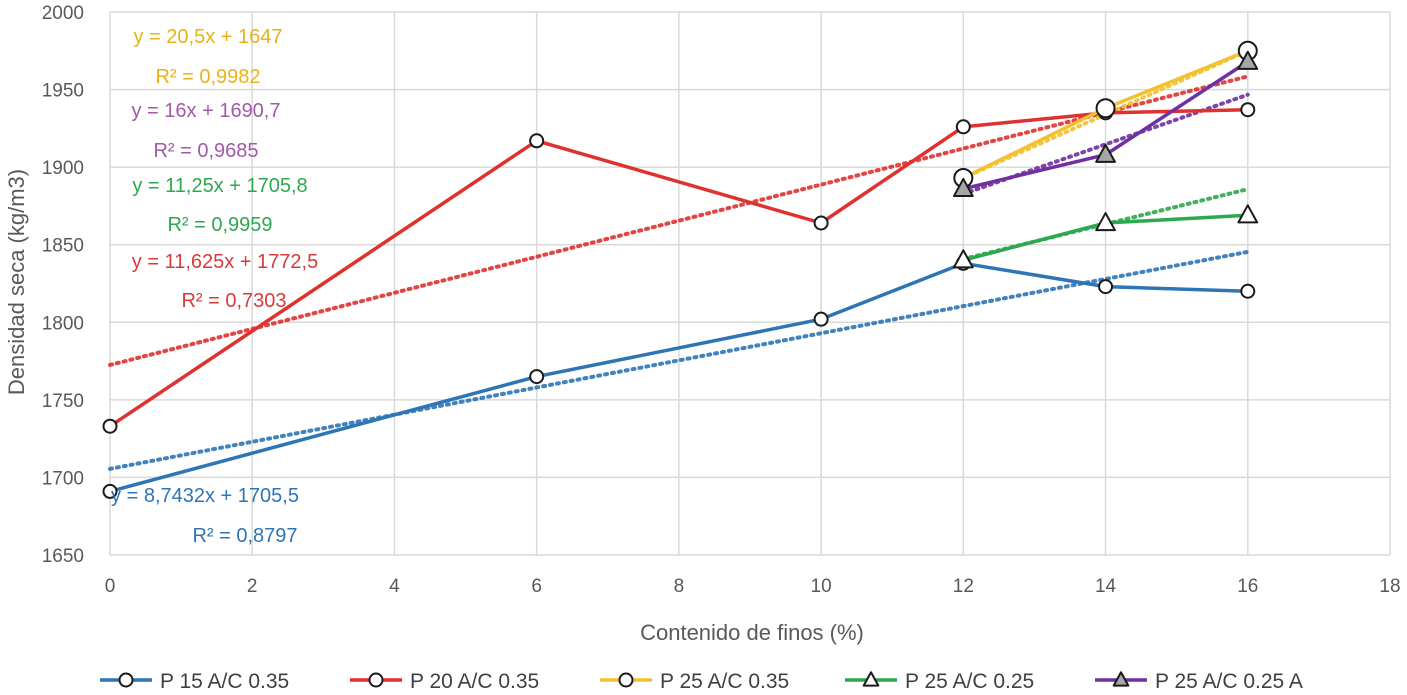  What do you see at coordinates (963, 586) in the screenshot?
I see `x-tick-label: 12` at bounding box center [963, 586].